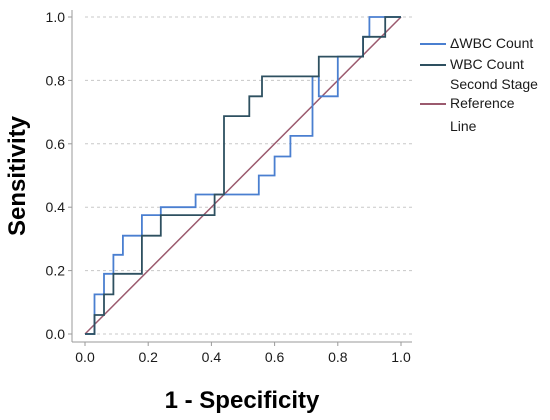  Describe the element at coordinates (491, 43) in the screenshot. I see `legend-label: ΔWBC Count` at that location.